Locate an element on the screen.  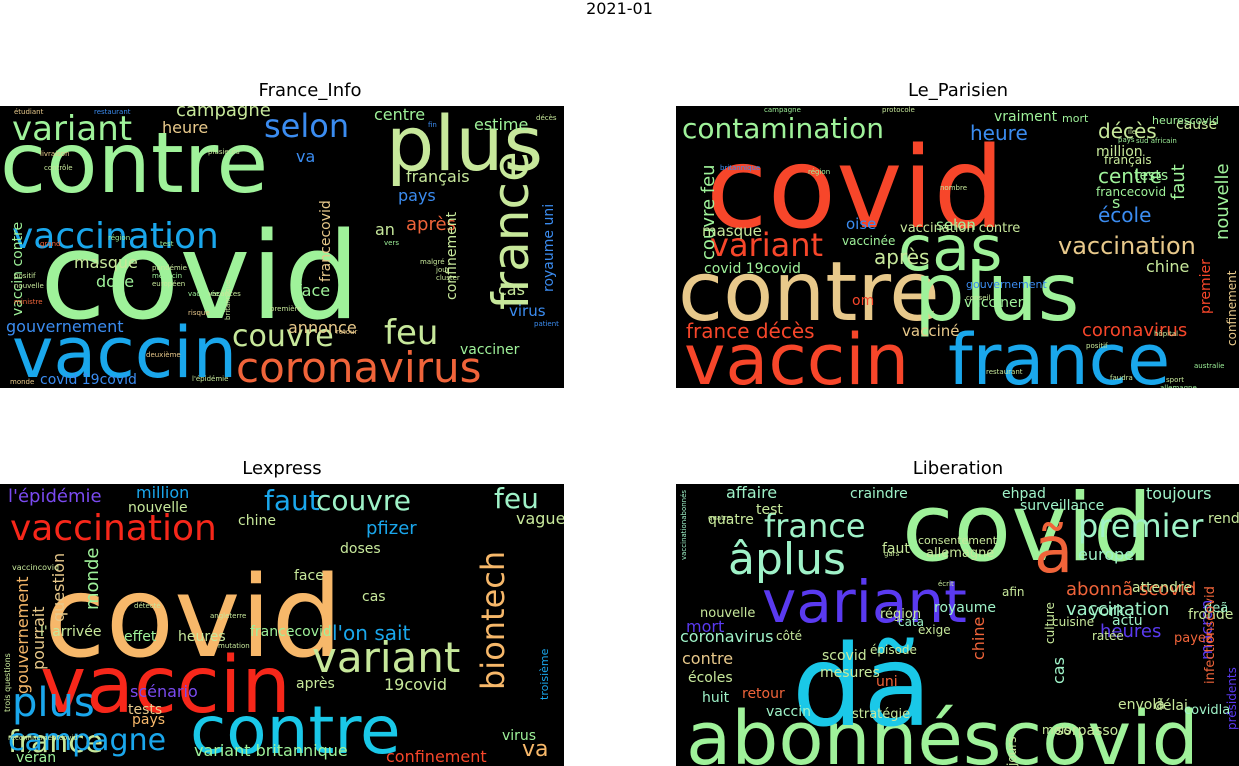
word-actu: actu is located at coordinates (1127, 621).